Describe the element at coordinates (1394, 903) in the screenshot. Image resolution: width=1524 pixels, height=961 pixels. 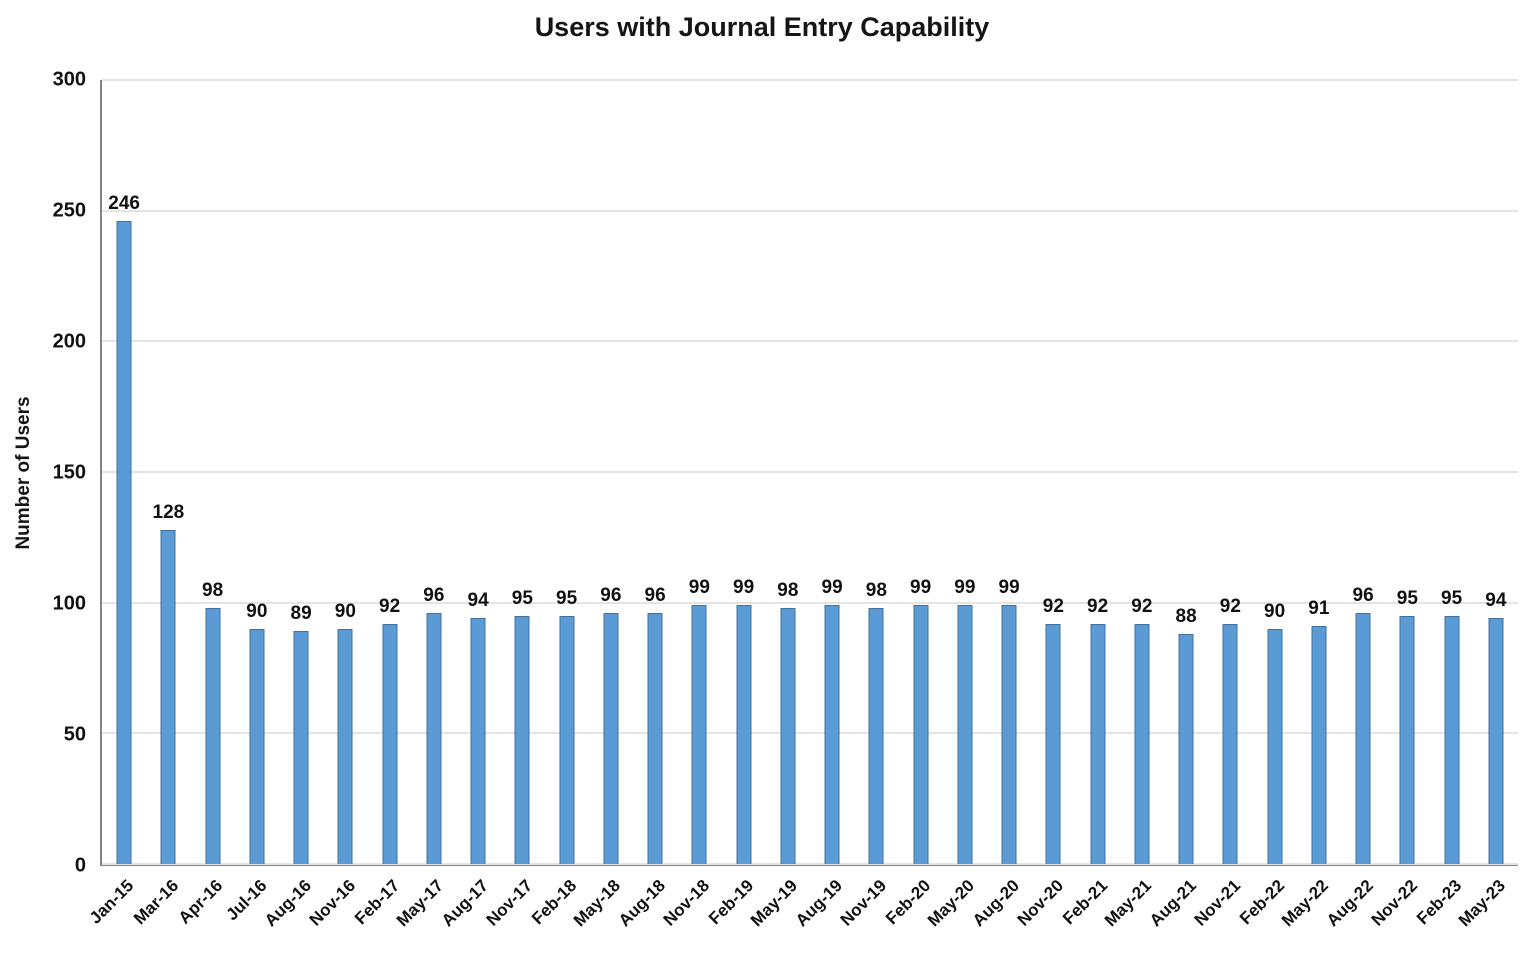
I see `x-tick-label: Nov-22` at that location.